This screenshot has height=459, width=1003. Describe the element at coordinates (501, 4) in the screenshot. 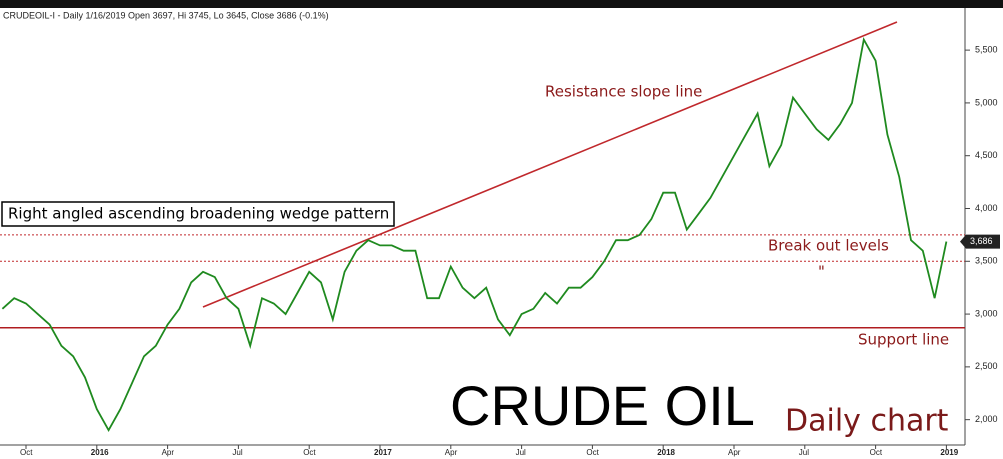

I see `top-bar` at that location.